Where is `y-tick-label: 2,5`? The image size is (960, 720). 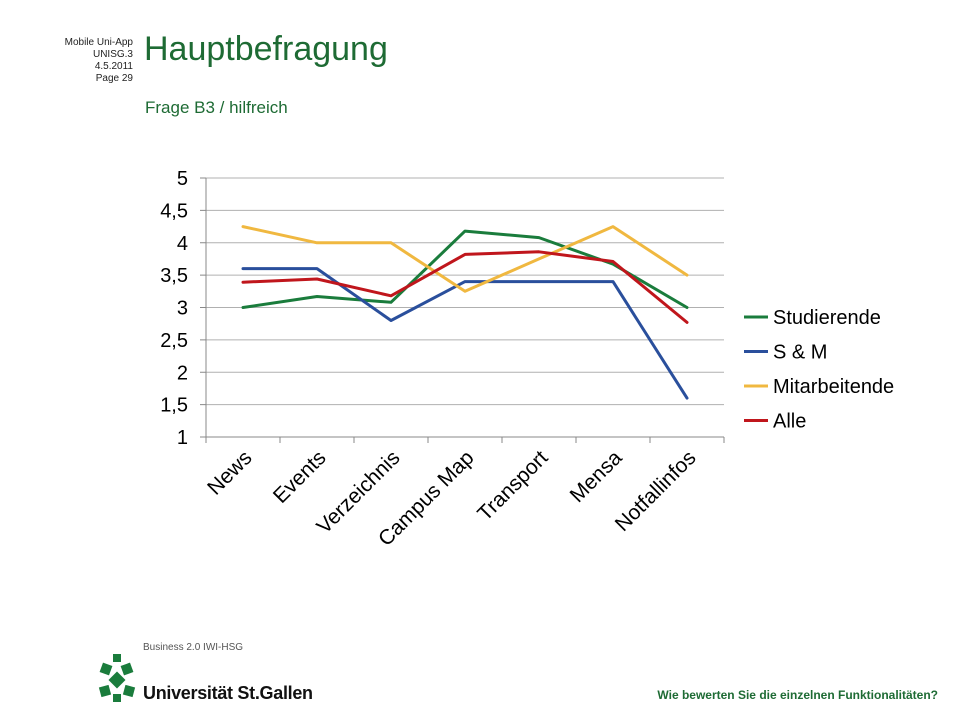 y-tick-label: 2,5 is located at coordinates (174, 341).